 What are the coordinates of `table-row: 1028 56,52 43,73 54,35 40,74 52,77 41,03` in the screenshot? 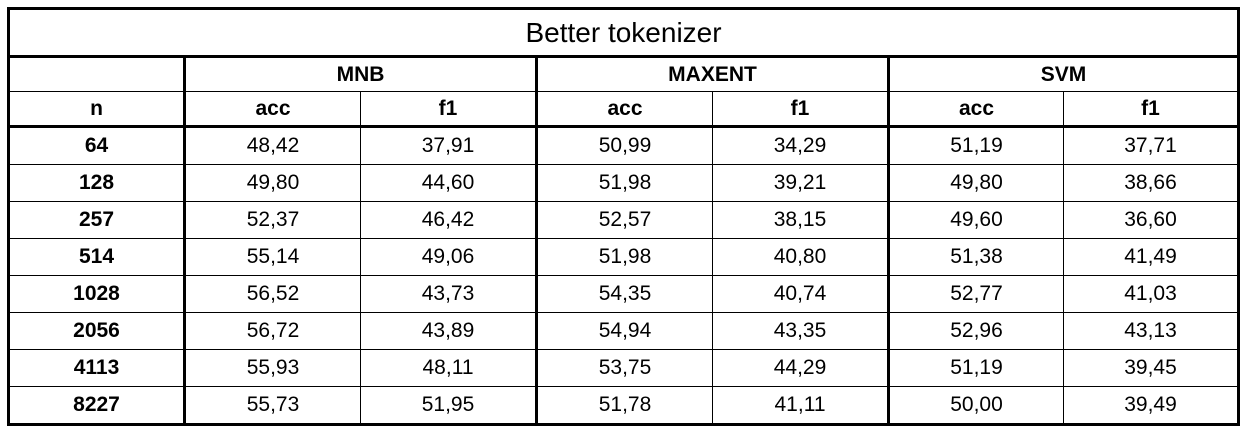 It's located at (623, 294).